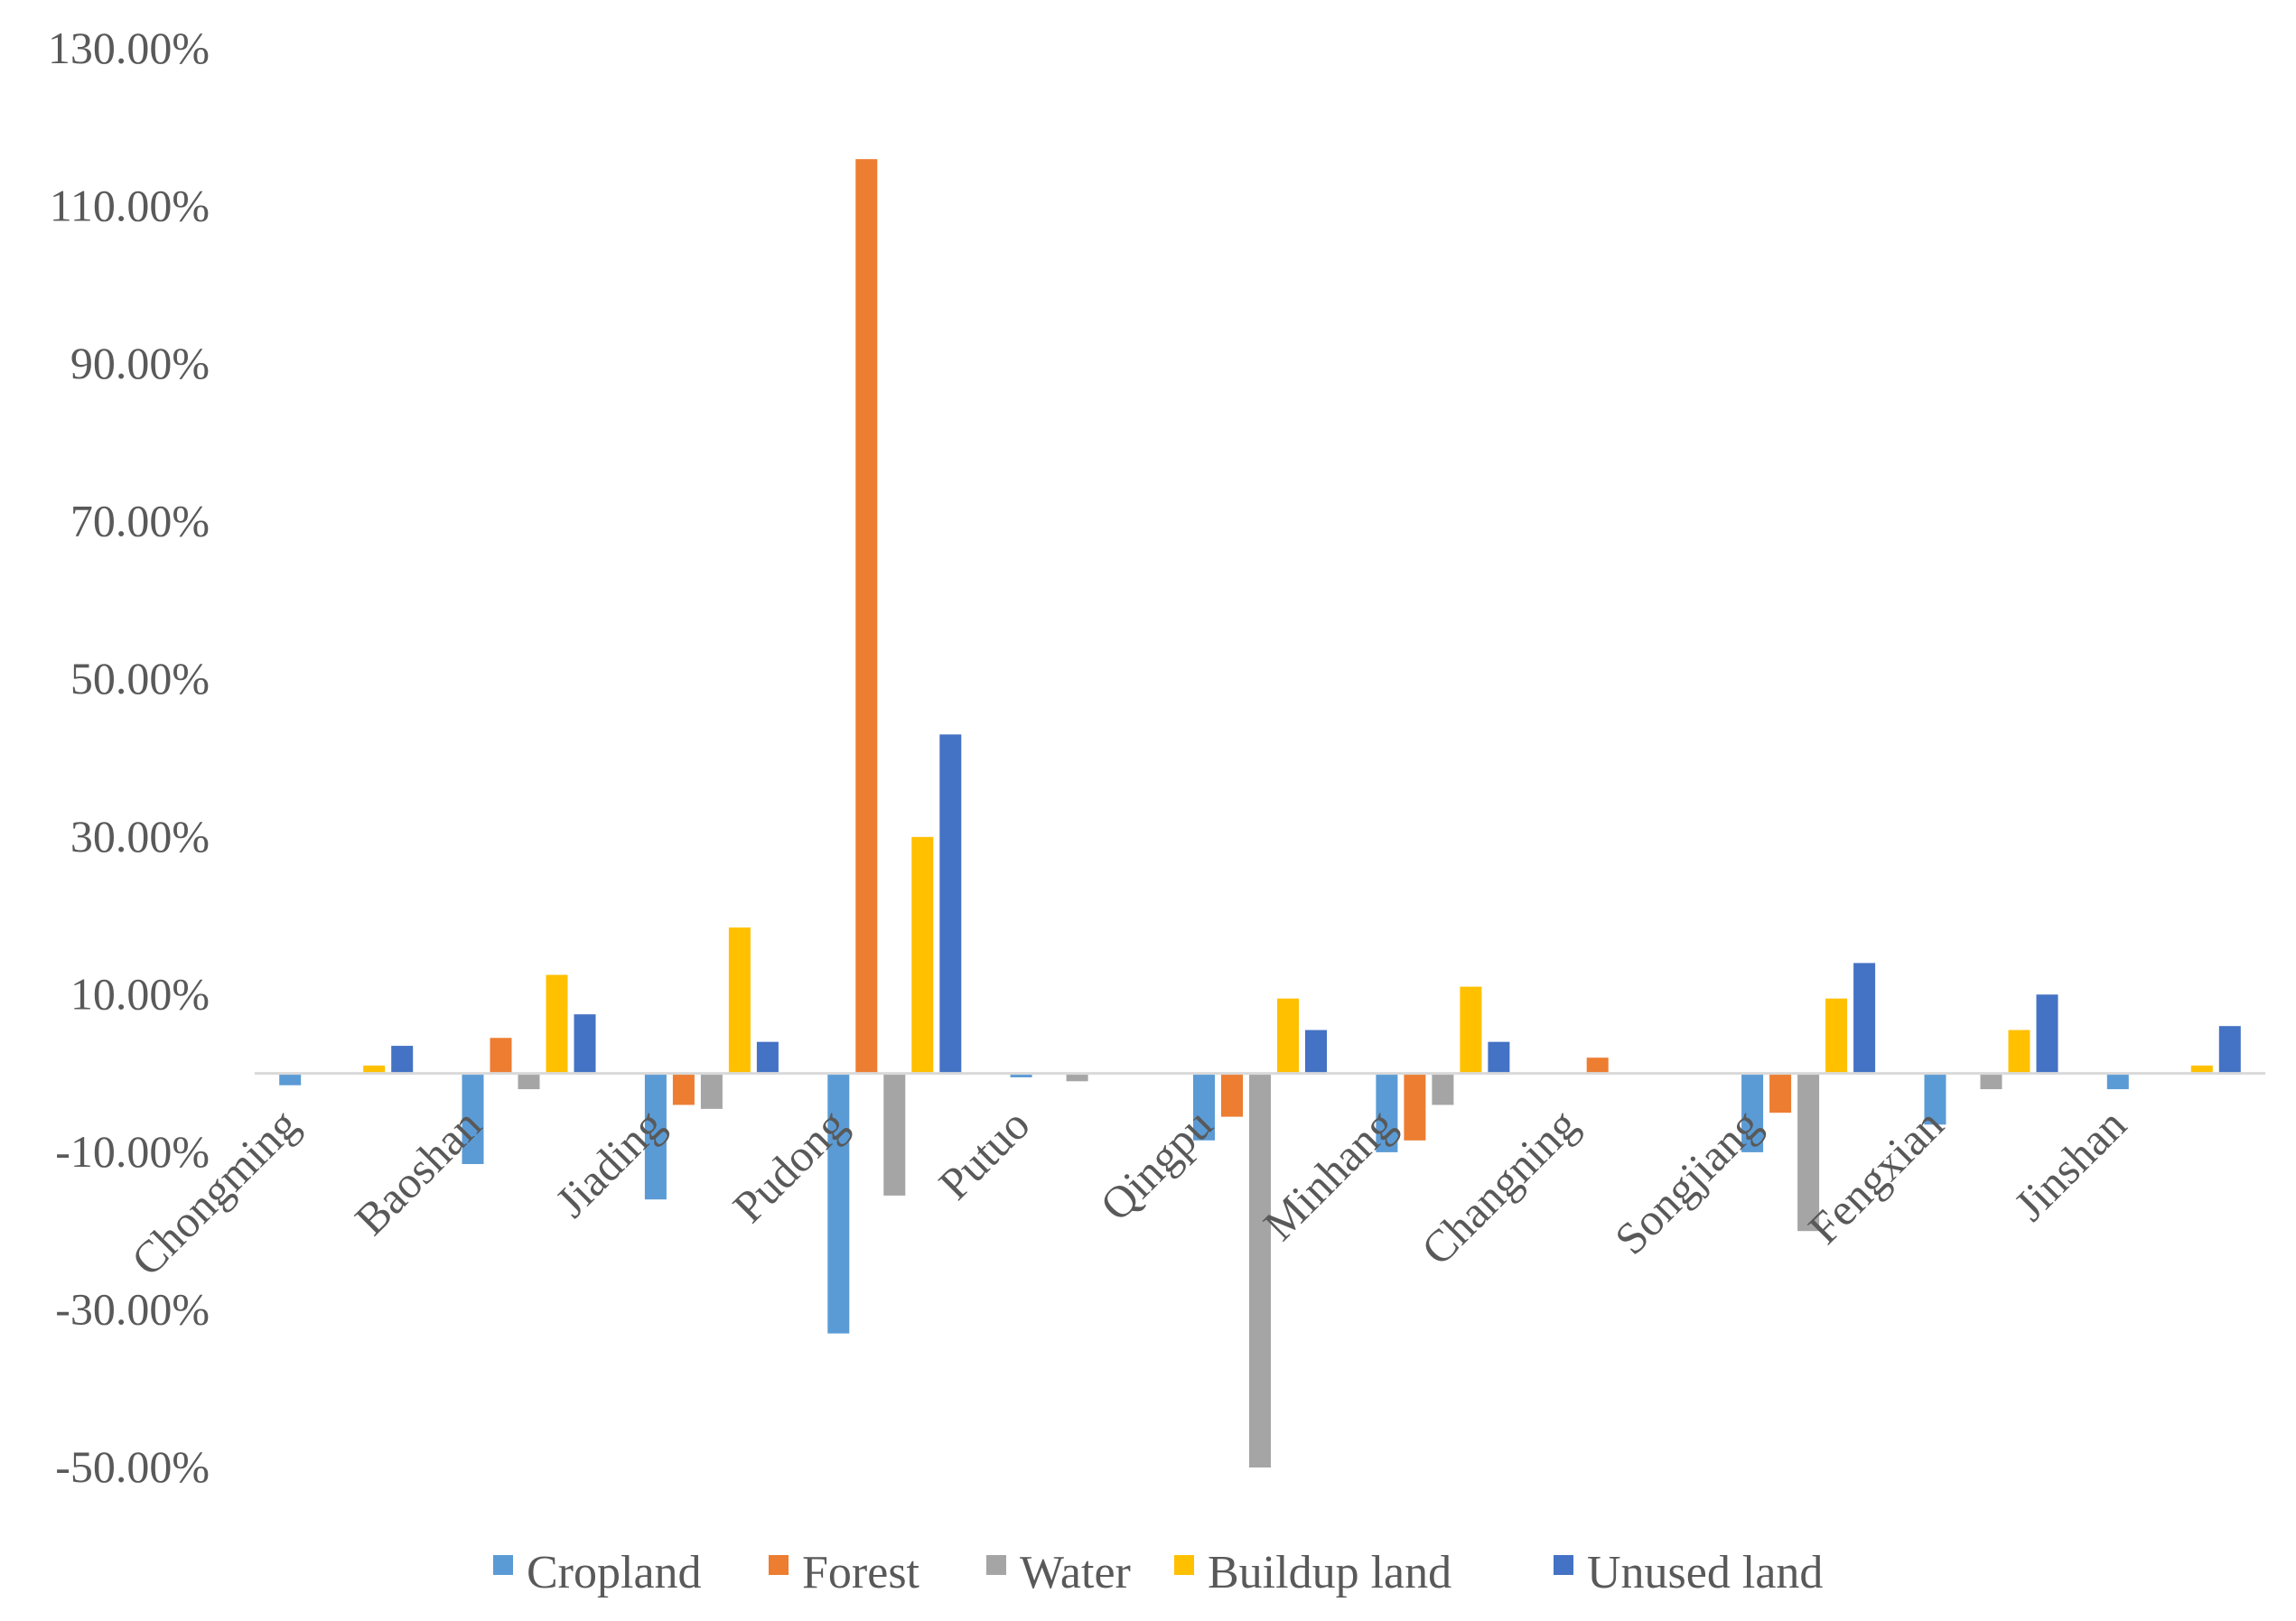  Describe the element at coordinates (1288, 1036) in the screenshot. I see `bar-buildup-land-qingpu` at that location.